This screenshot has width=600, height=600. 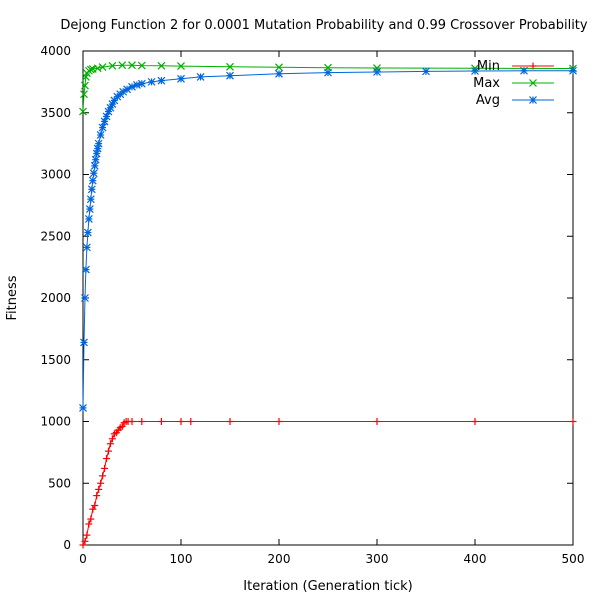 I want to click on y-tick-label: 1000, so click(x=55, y=422).